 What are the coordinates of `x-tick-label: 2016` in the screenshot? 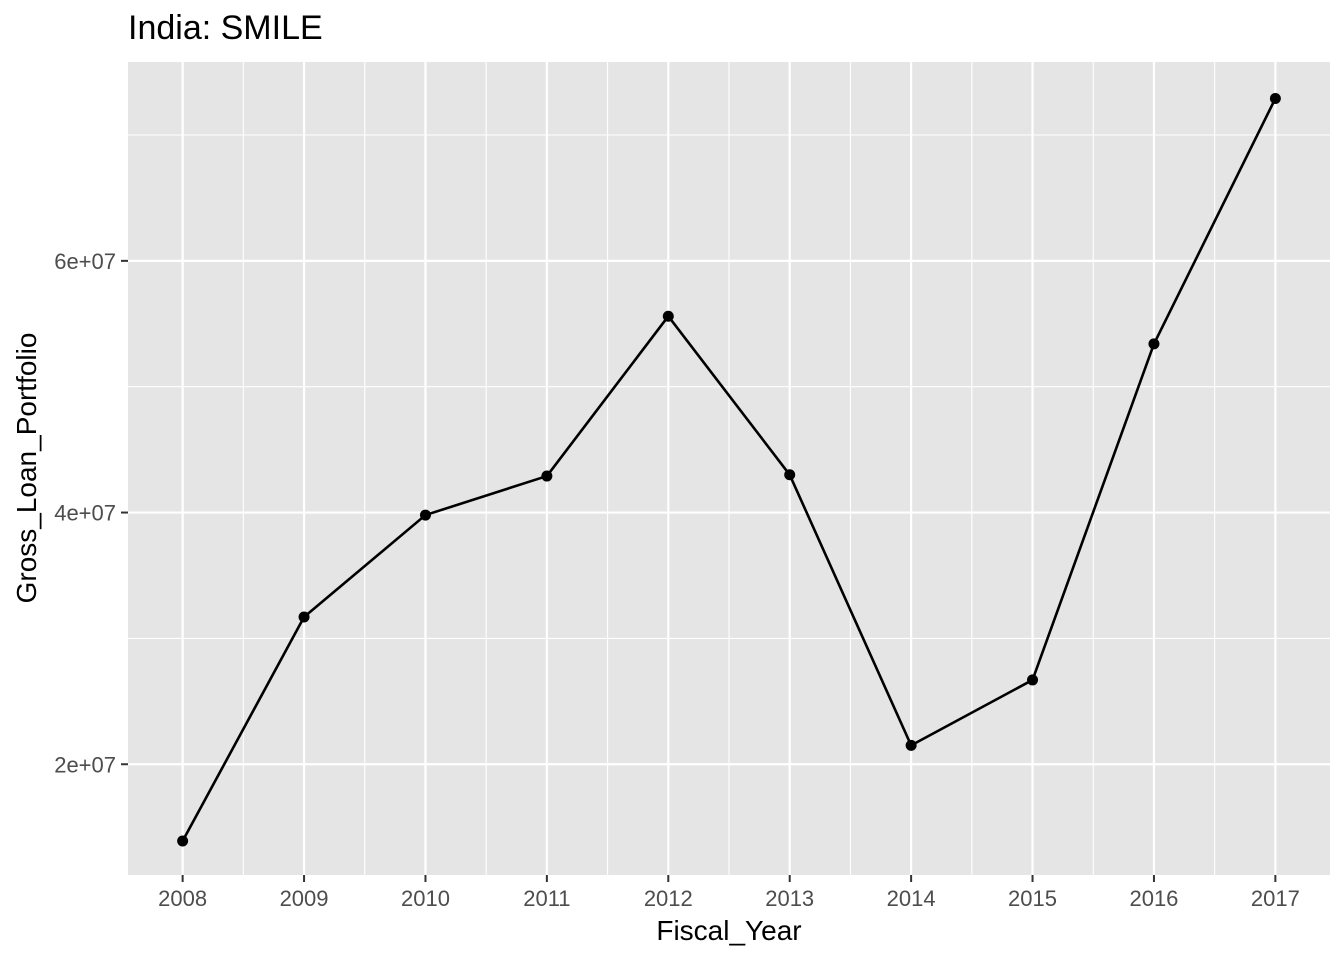 It's located at (1153, 898).